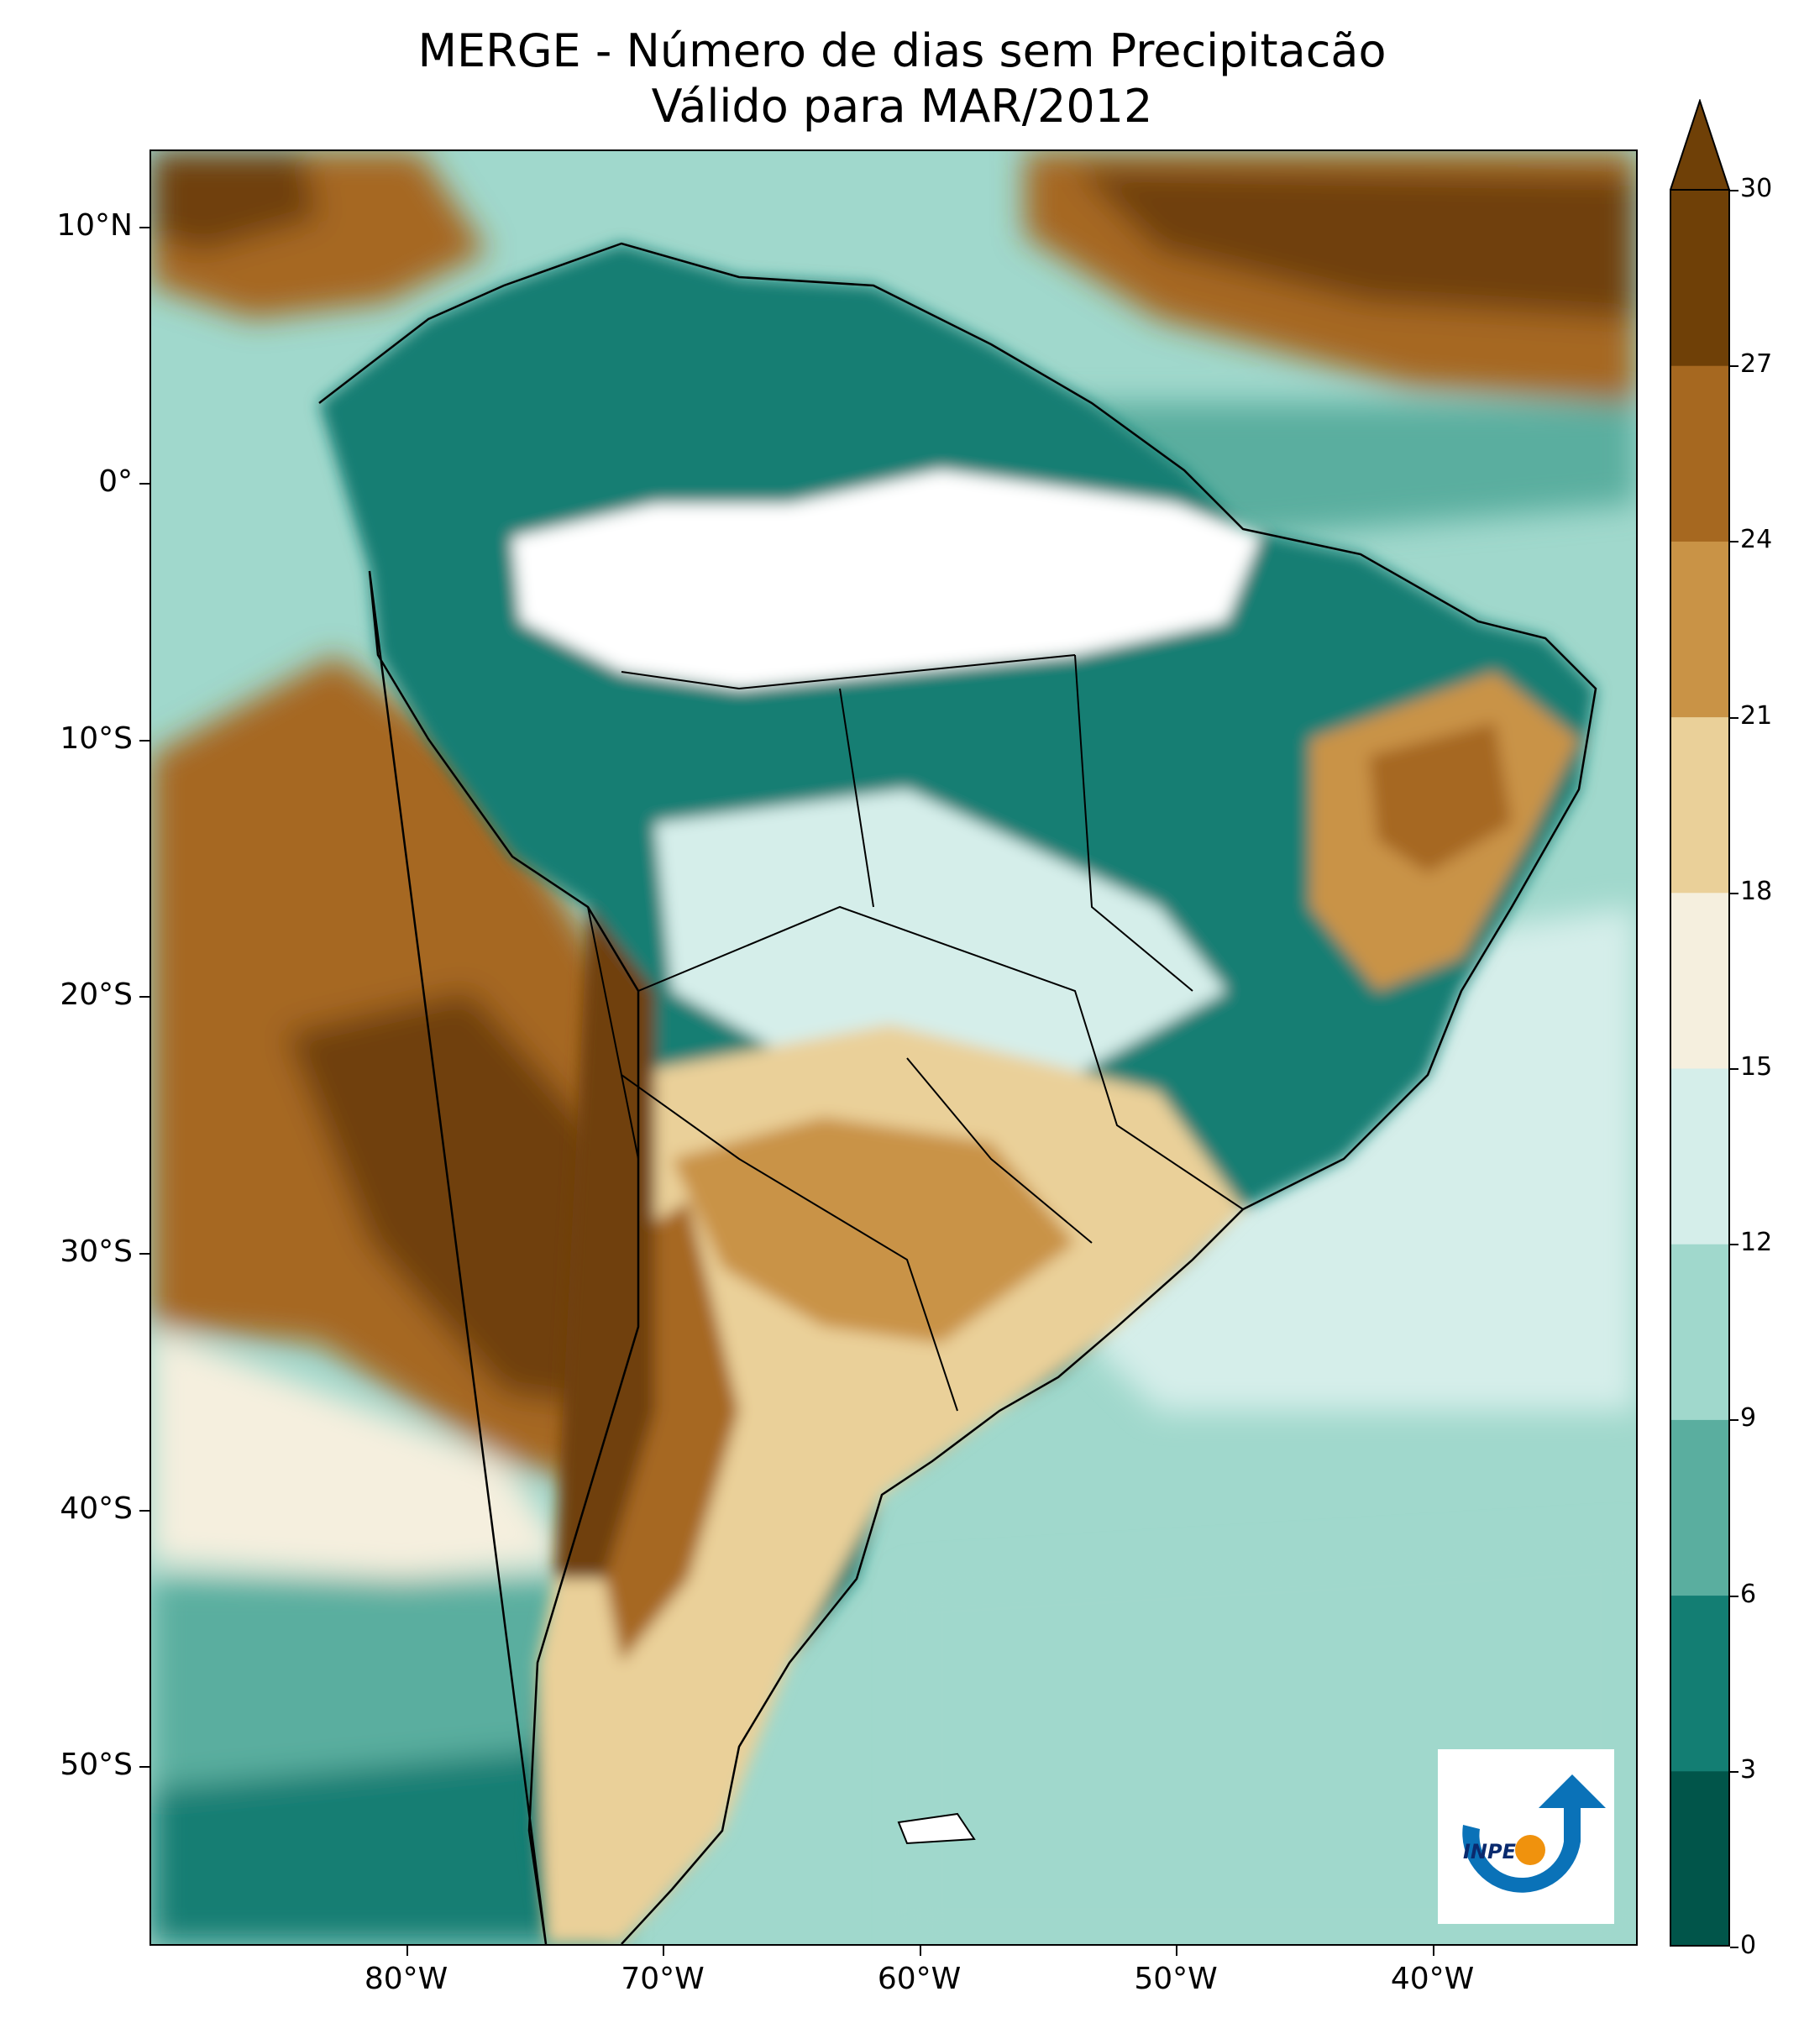  What do you see at coordinates (453, 1201) in the screenshot?
I see `pacific-very-dry-core` at bounding box center [453, 1201].